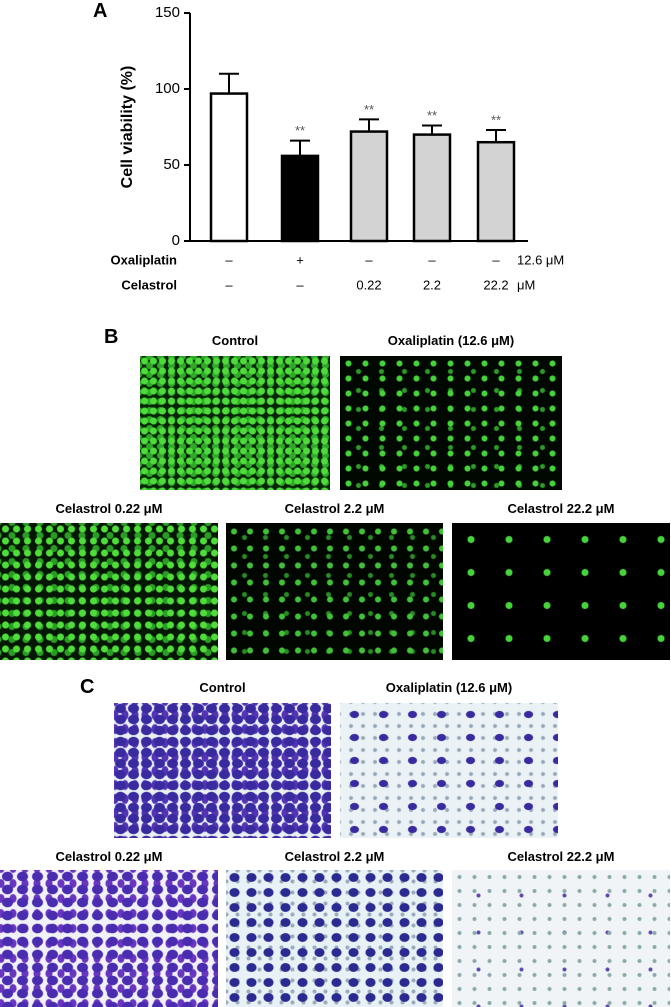 The image size is (671, 1007). What do you see at coordinates (300, 259) in the screenshot?
I see `treatment-level: +` at bounding box center [300, 259].